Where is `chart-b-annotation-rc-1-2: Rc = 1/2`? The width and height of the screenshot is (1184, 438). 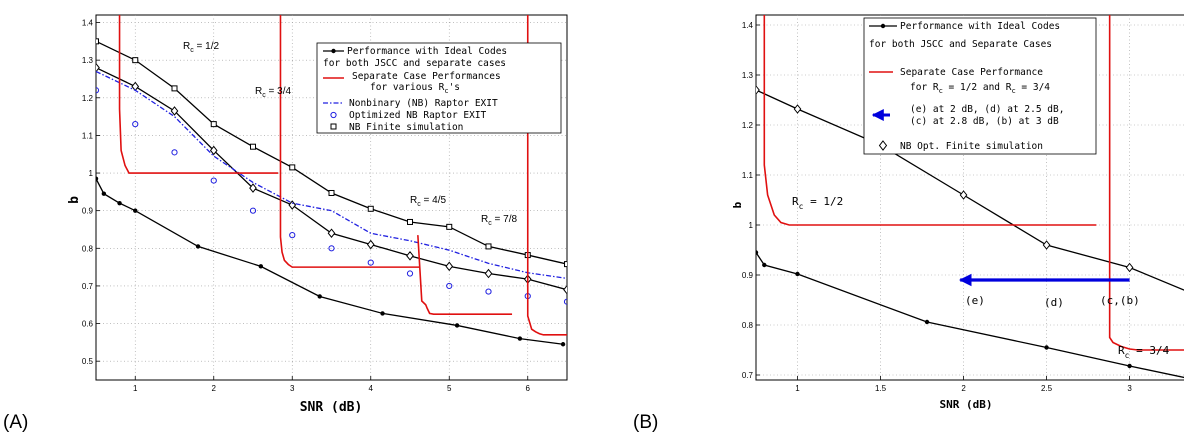 chart-b-annotation-rc-1-2: Rc = 1/2 is located at coordinates (817, 203).